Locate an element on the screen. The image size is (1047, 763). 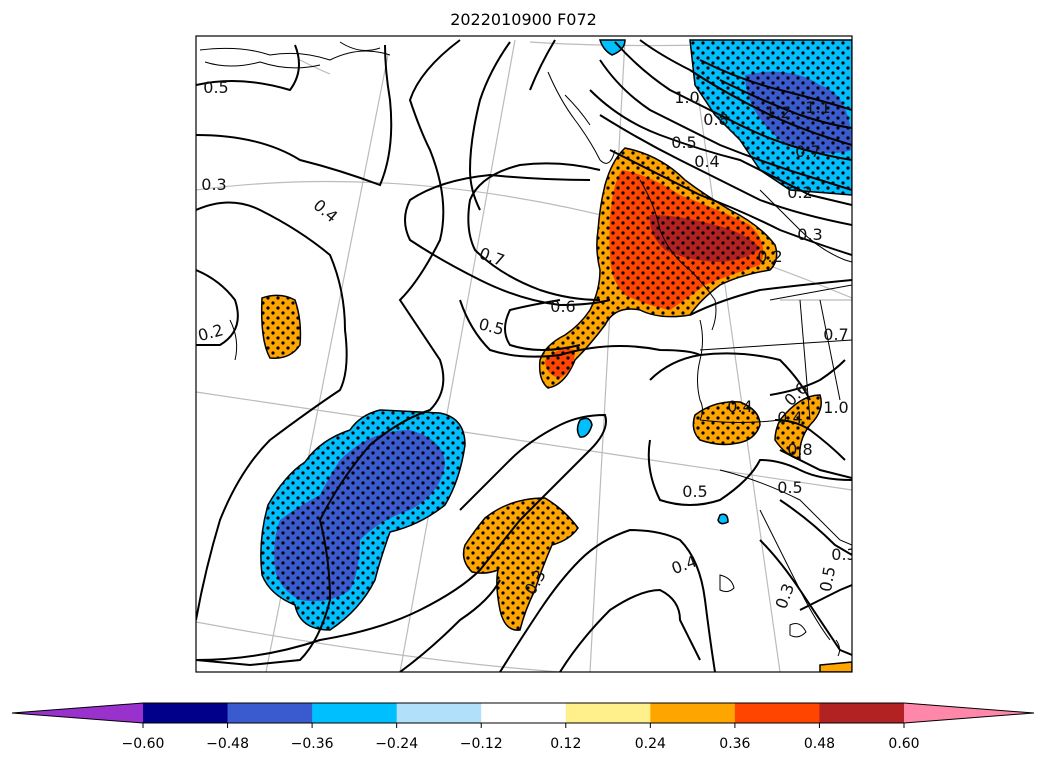
colorbar-tick-label: −0.24 is located at coordinates (396, 744).